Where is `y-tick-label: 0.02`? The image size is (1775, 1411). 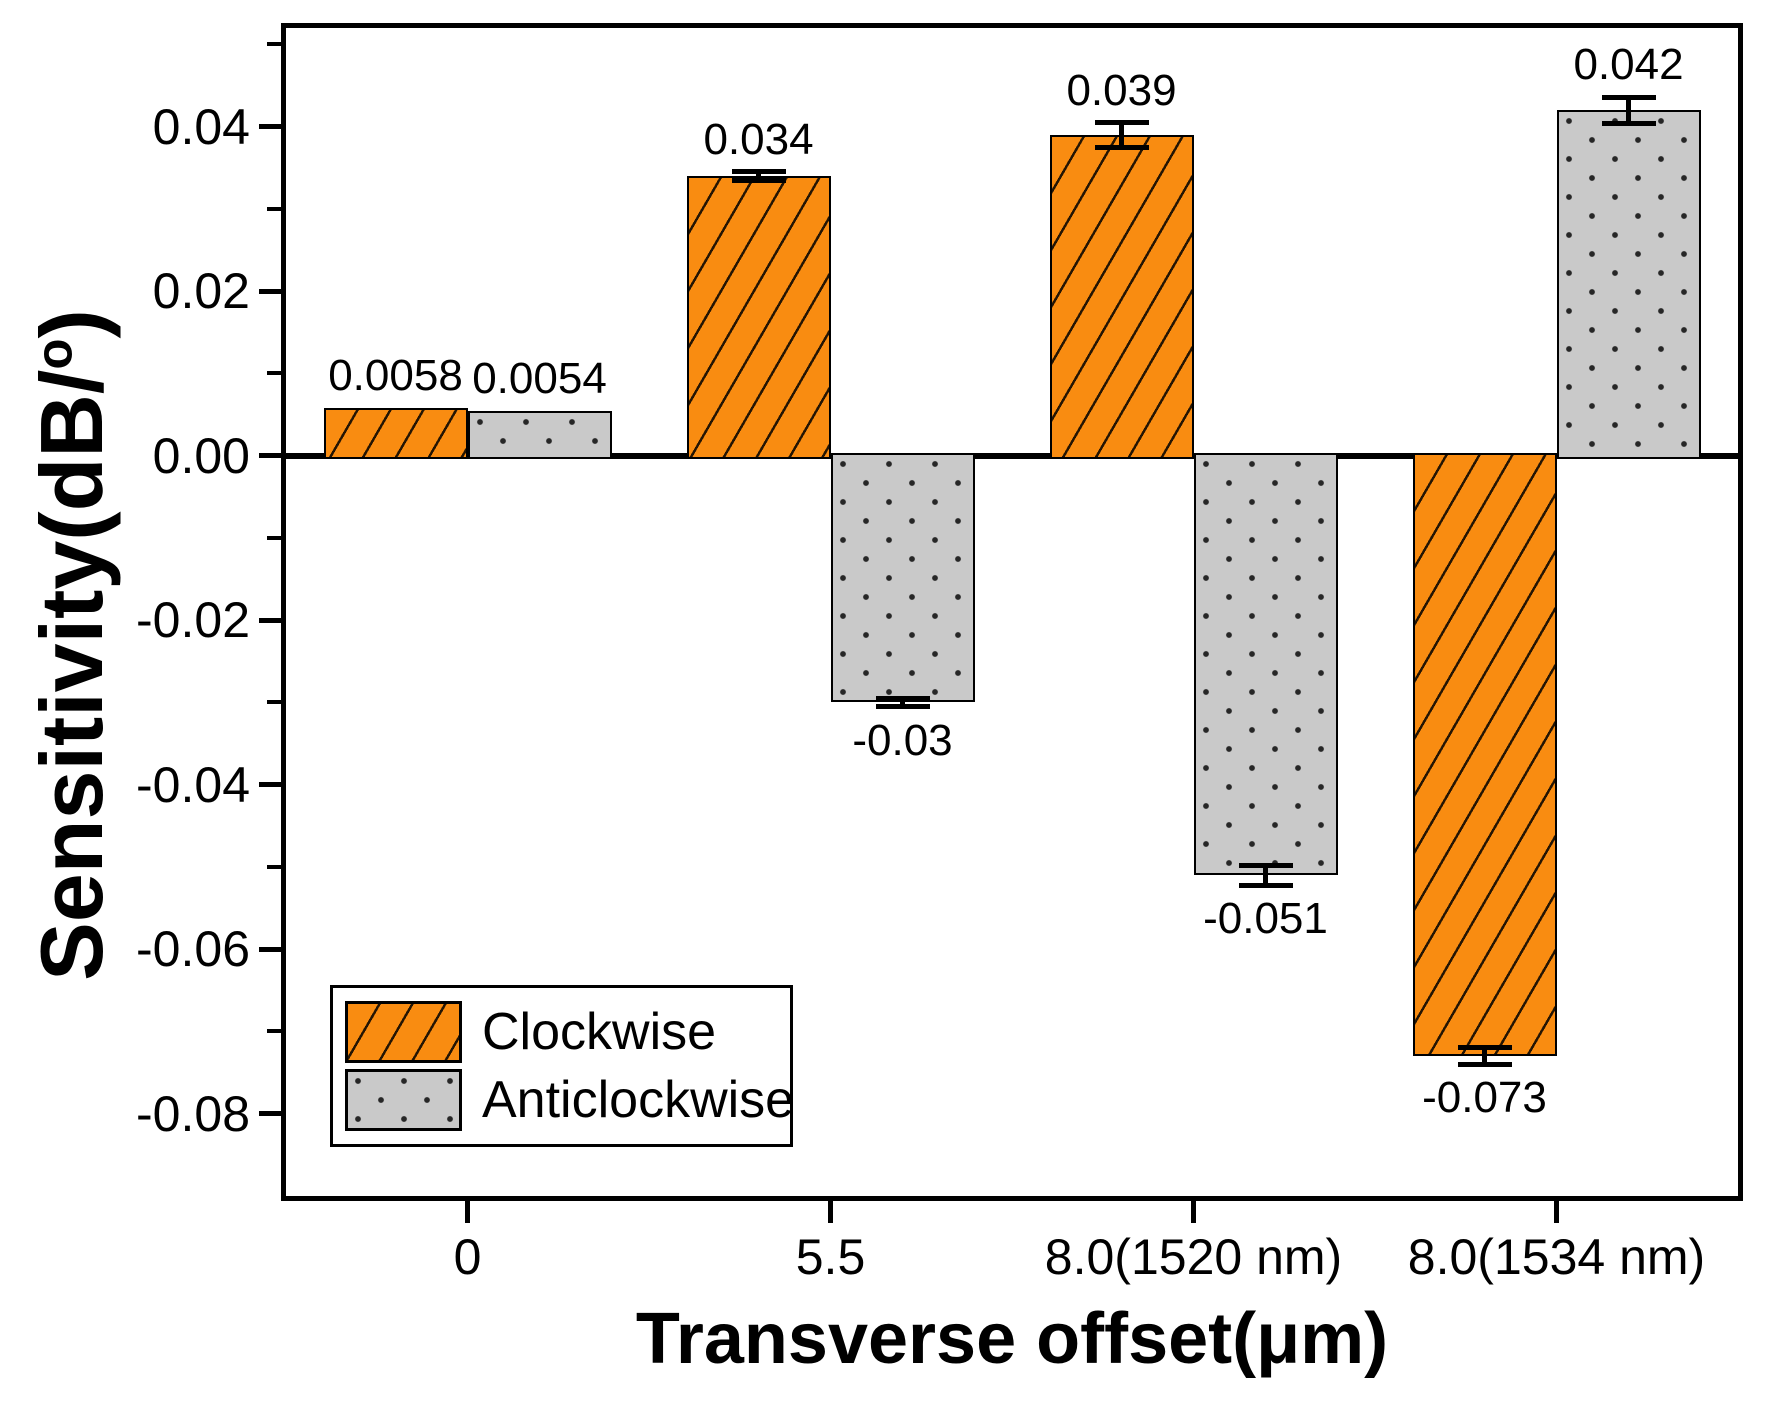 y-tick-label: 0.02 is located at coordinates (201, 291).